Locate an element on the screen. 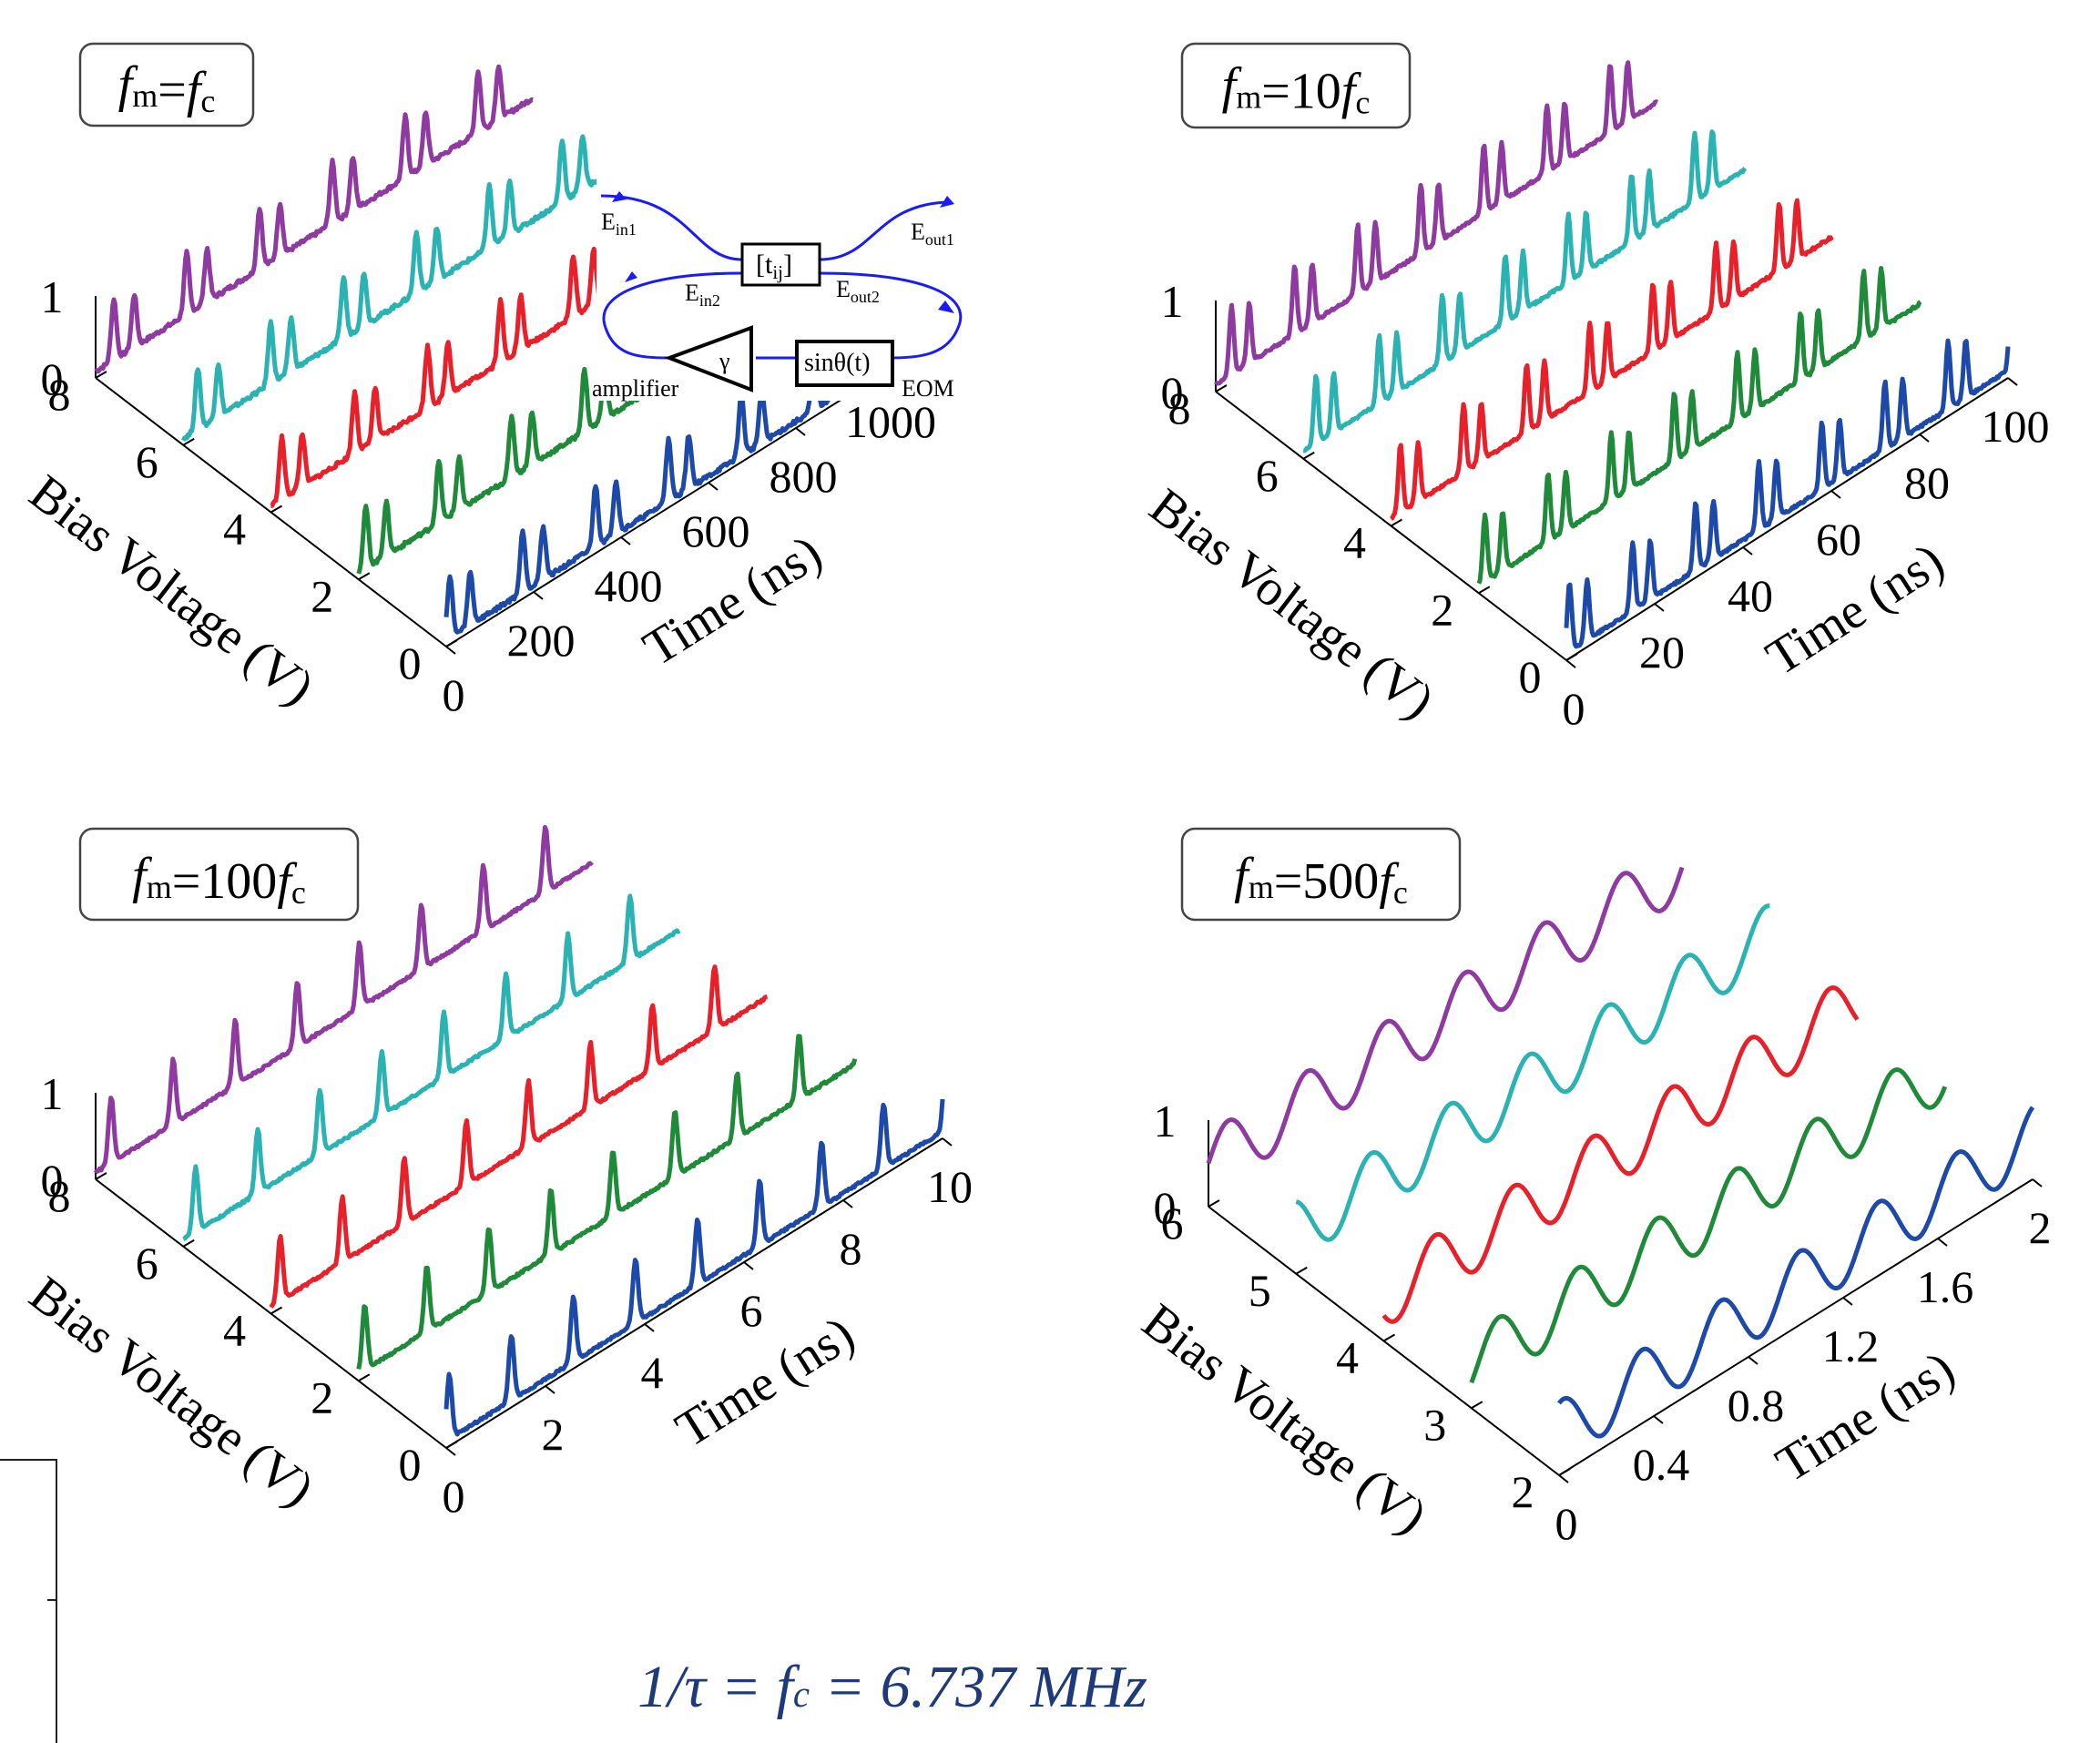 This screenshot has height=1743, width=2100. x-tick-label: 200 is located at coordinates (541, 640).